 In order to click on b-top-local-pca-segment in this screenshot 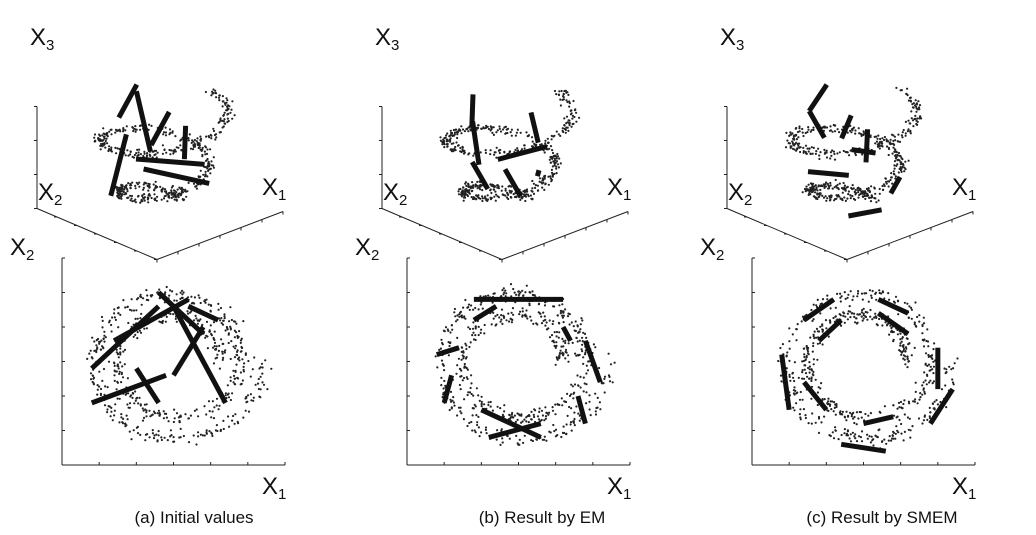, I will do `click(476, 143)`.